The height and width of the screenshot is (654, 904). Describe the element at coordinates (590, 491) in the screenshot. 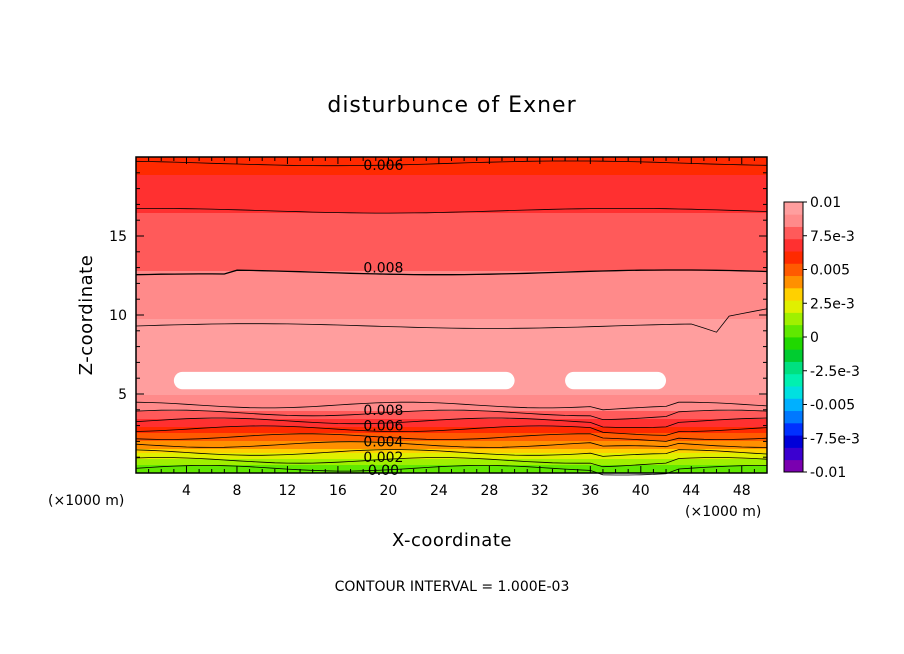

I see `x-tick-label: 36` at that location.